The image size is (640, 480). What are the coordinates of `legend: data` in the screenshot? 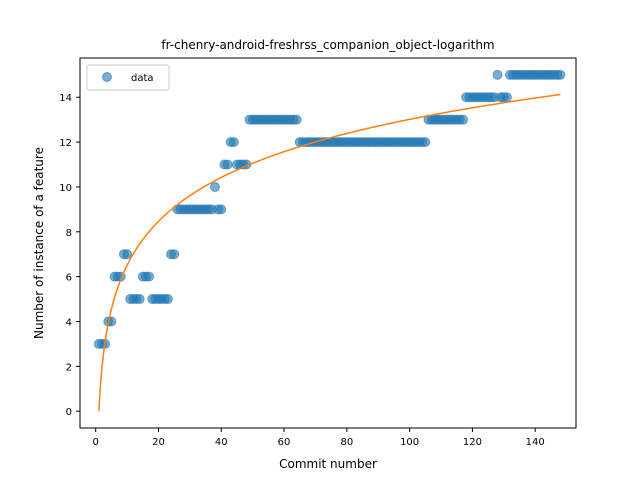 It's located at (128, 77).